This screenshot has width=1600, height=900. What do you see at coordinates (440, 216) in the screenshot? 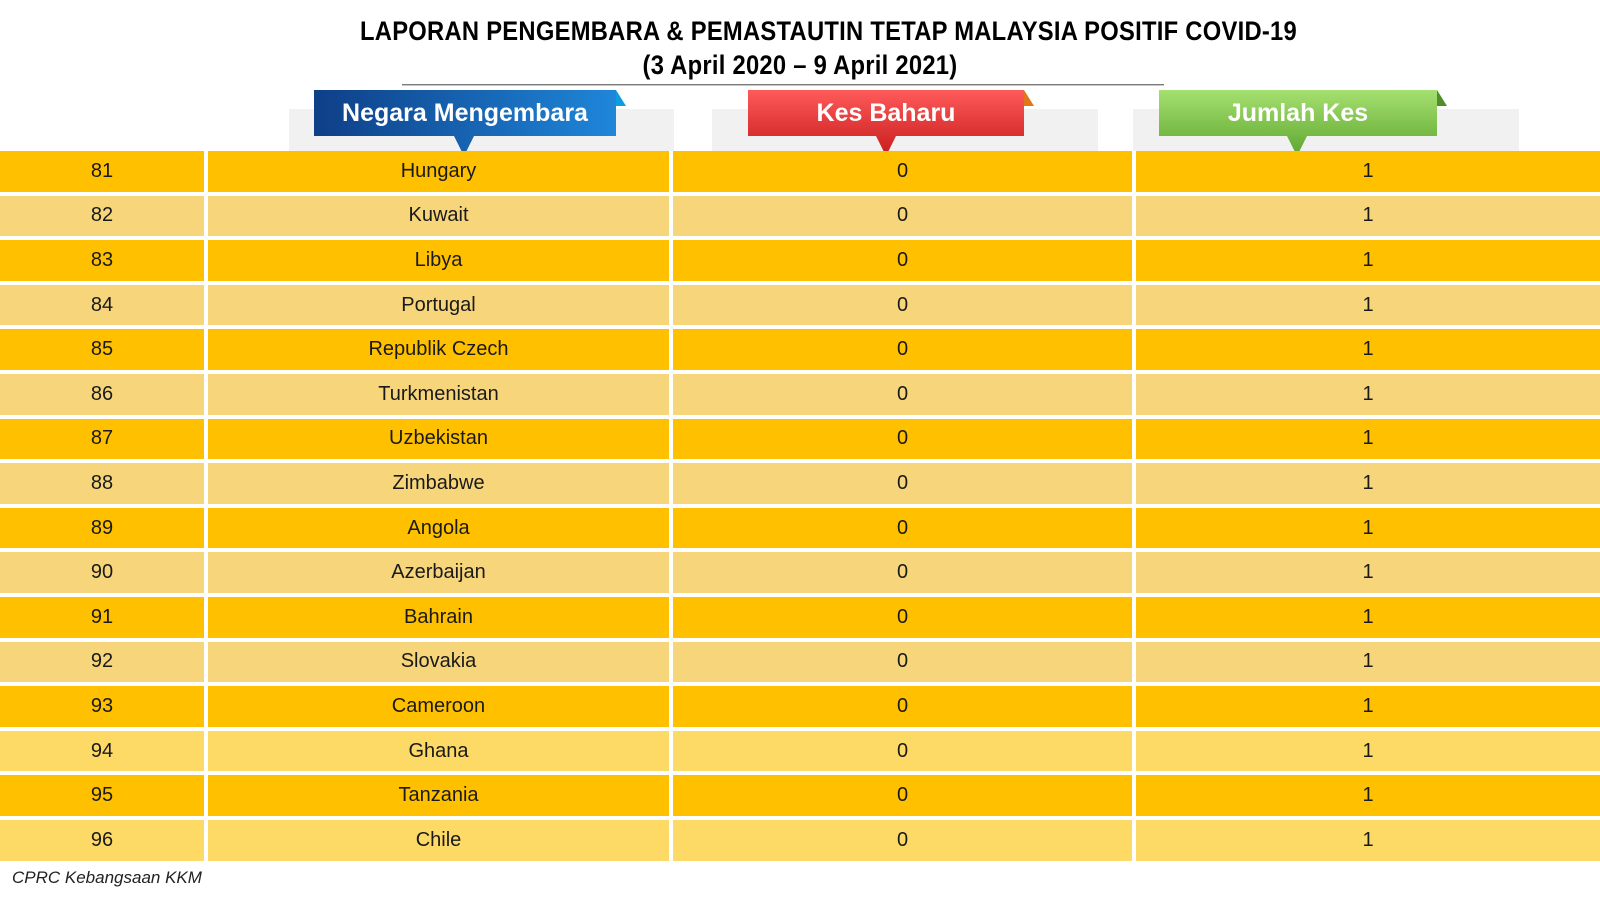
I see `row-country: Kuwait` at bounding box center [440, 216].